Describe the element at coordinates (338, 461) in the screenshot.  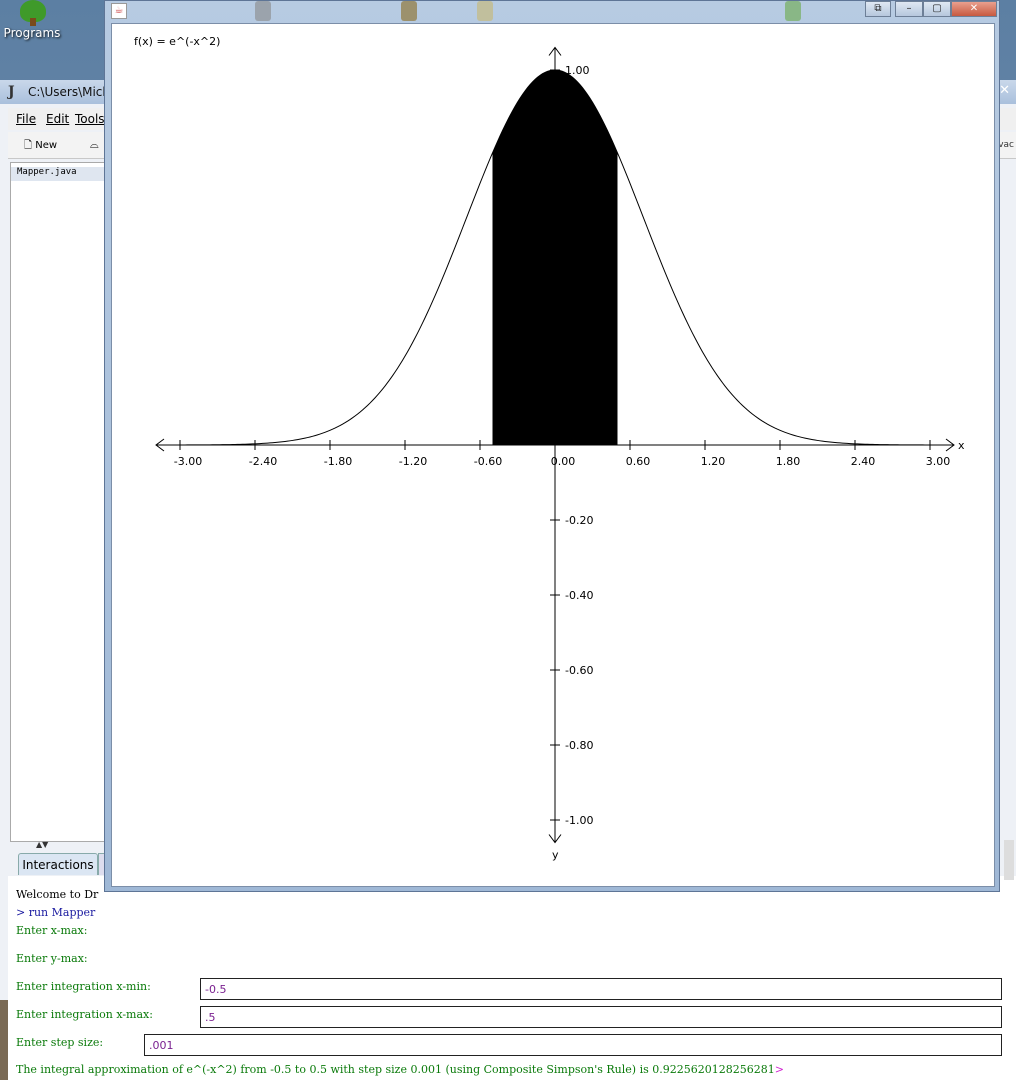
I see `x-tick-label: -1.80` at that location.